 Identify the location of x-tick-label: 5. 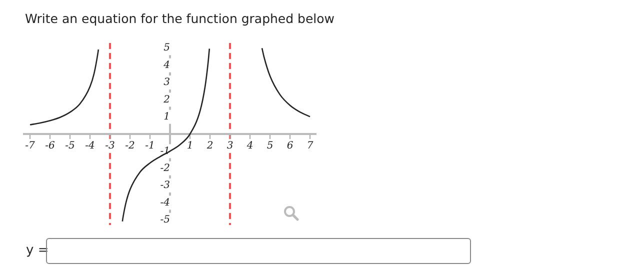
(270, 146).